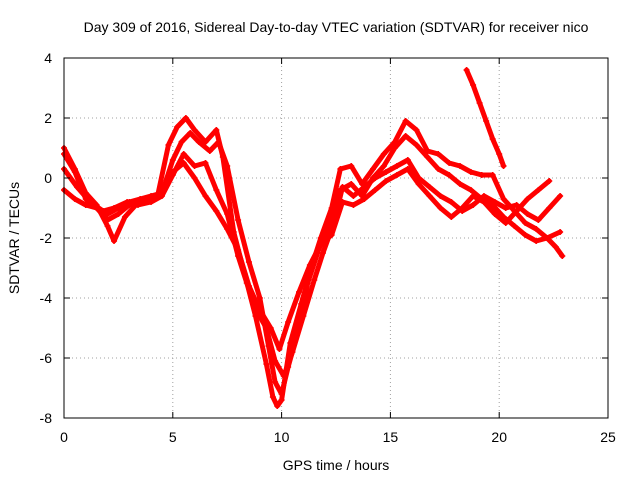  Describe the element at coordinates (608, 437) in the screenshot. I see `x-tick-label: 25` at that location.